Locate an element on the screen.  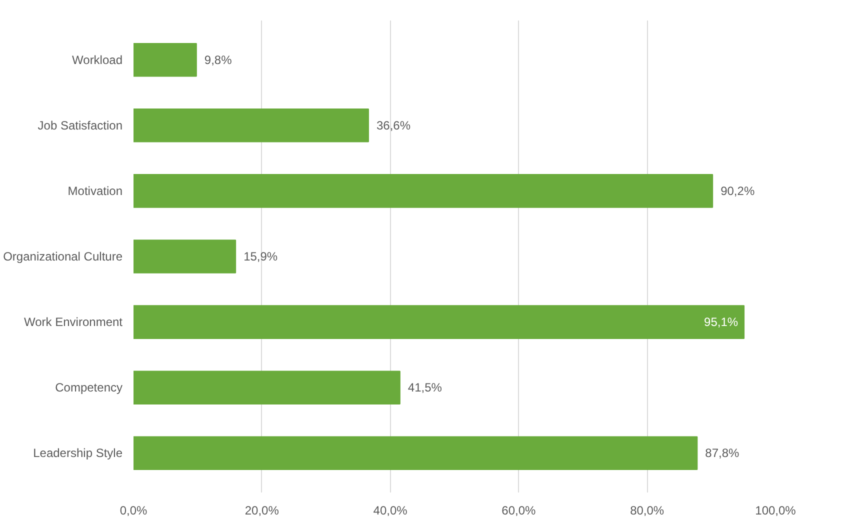
data-label: 15,9% is located at coordinates (261, 257).